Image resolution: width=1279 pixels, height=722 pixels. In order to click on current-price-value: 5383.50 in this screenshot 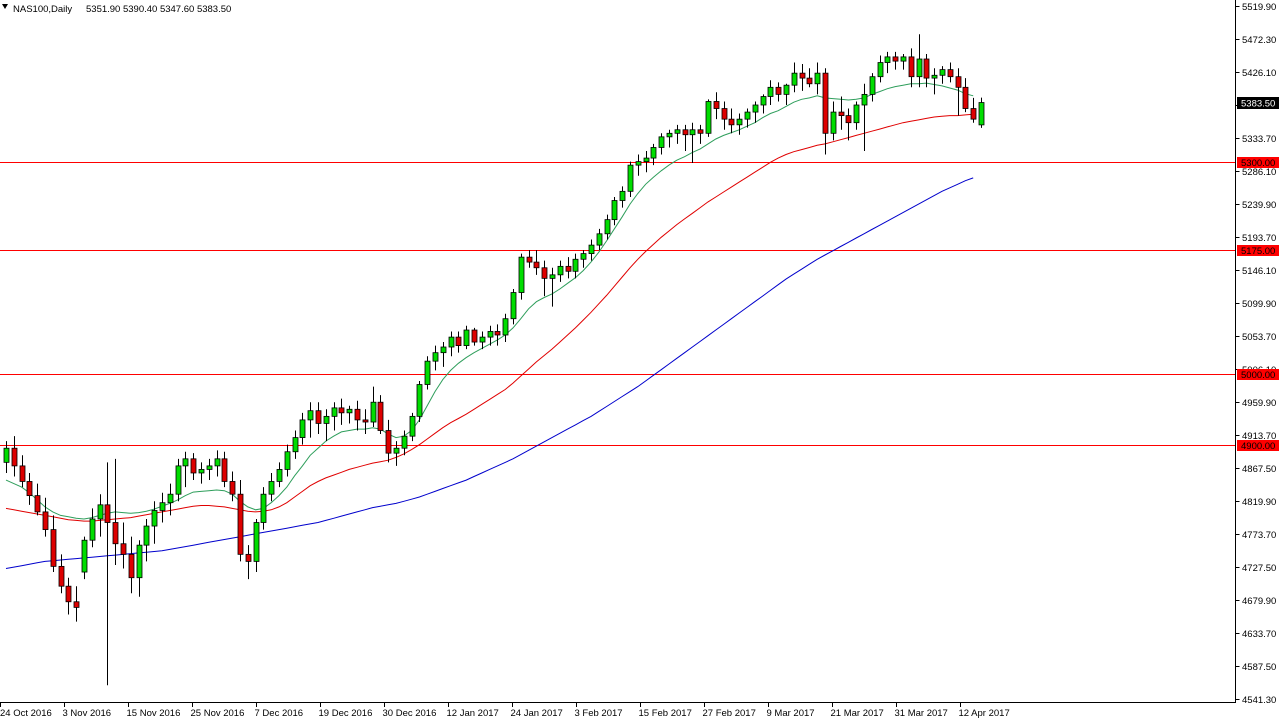, I will do `click(1258, 104)`.